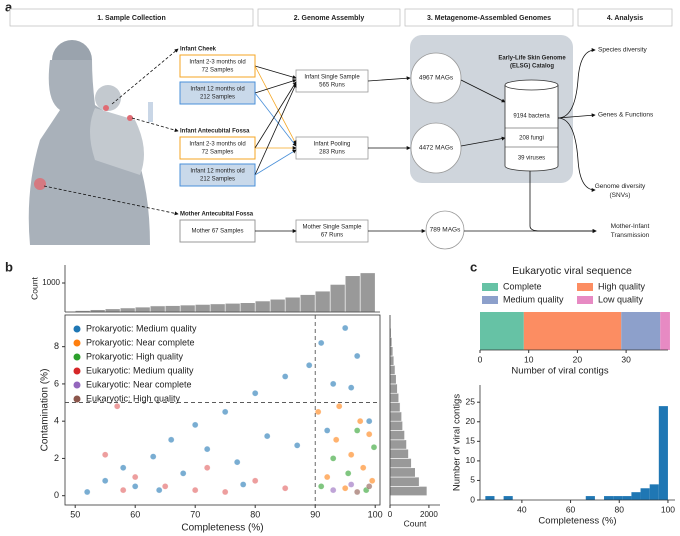 The width and height of the screenshot is (680, 536). Describe the element at coordinates (571, 509) in the screenshot. I see `x-tick-label: 60` at that location.